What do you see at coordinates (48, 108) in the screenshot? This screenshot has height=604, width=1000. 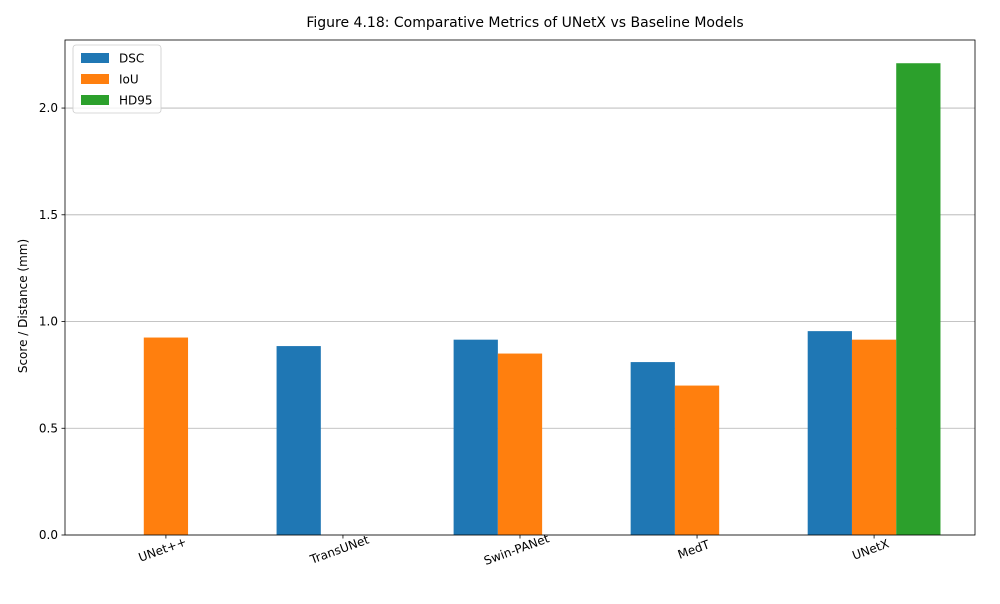 I see `y-tick-label: 2.0` at bounding box center [48, 108].